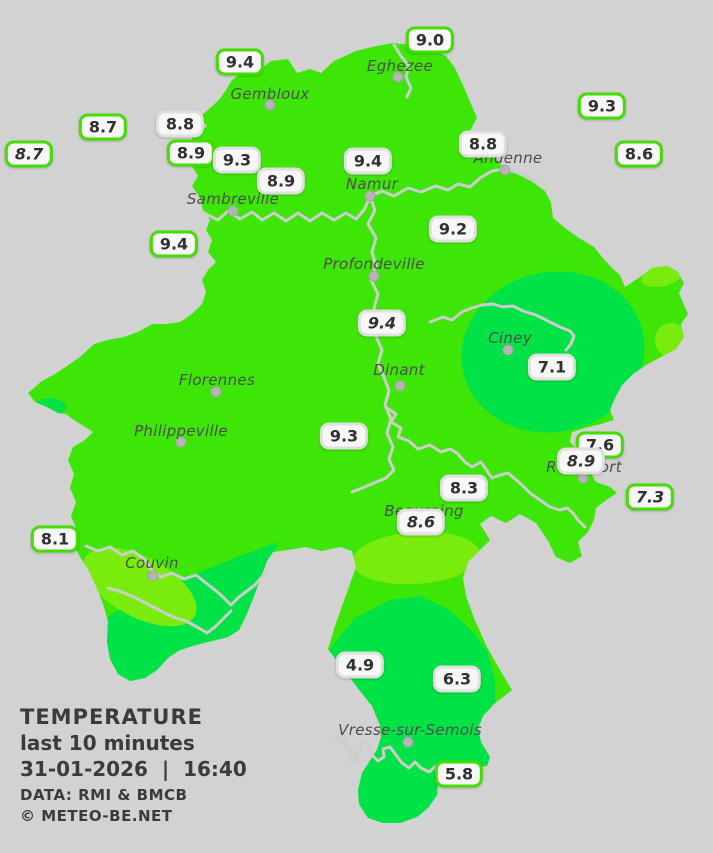 The height and width of the screenshot is (853, 713). Describe the element at coordinates (111, 717) in the screenshot. I see `map-title: TEMPERATURE` at that location.